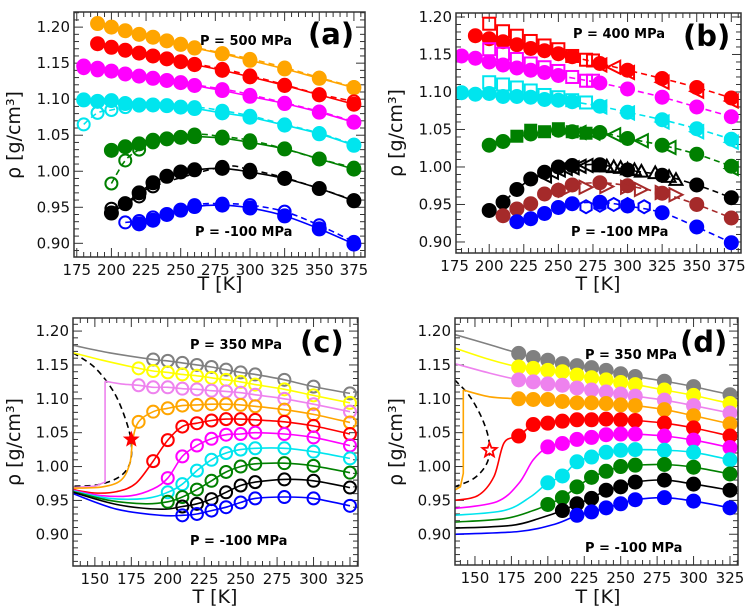 This screenshot has height=616, width=756. Describe the element at coordinates (703, 342) in the screenshot. I see `panel-label: (d)` at that location.